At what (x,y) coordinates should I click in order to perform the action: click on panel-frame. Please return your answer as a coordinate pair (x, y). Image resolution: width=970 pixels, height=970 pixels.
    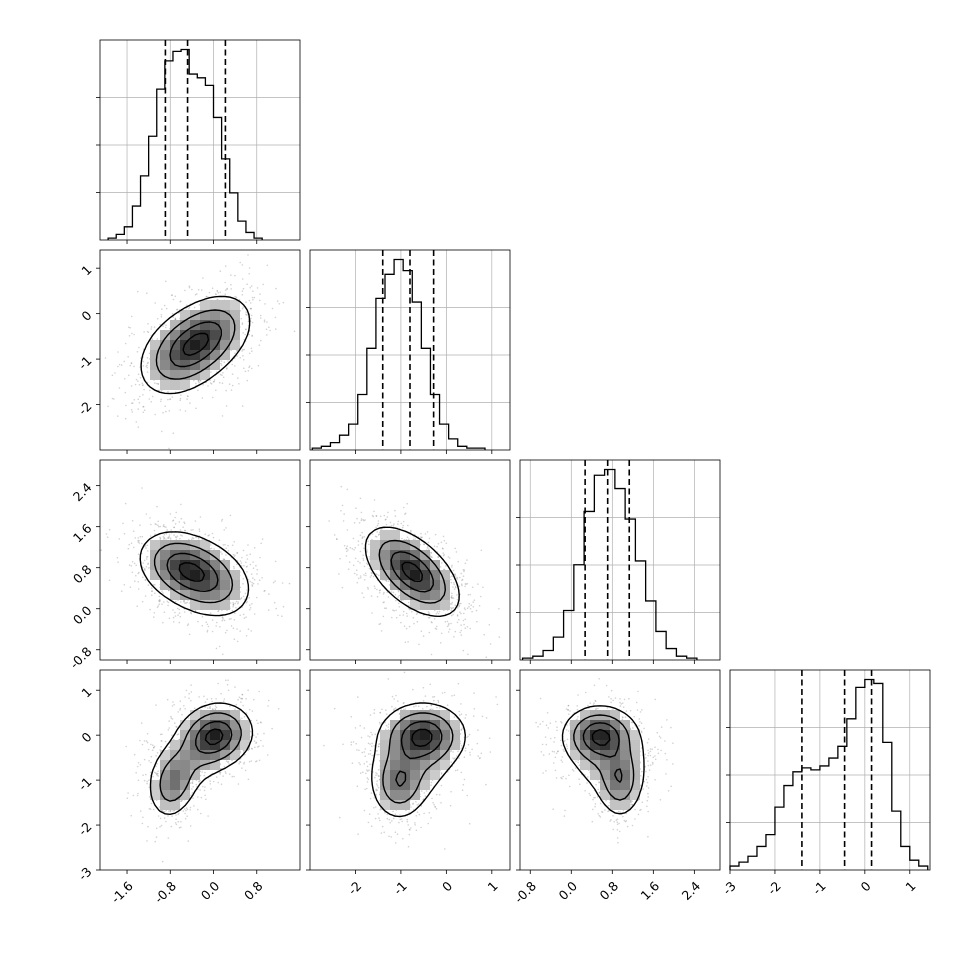
    Looking at the image, I should click on (200, 140).